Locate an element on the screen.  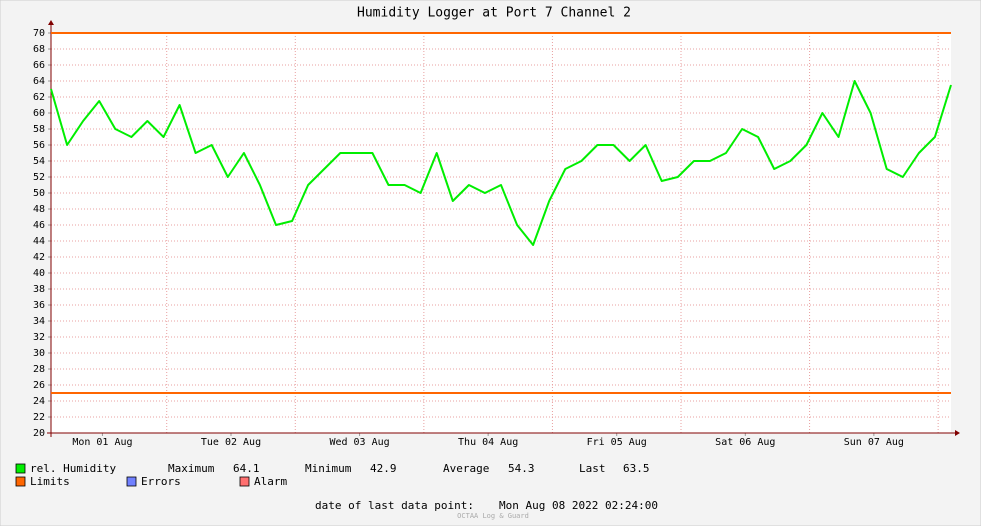
legend-label: rel. Humidity is located at coordinates (73, 468).